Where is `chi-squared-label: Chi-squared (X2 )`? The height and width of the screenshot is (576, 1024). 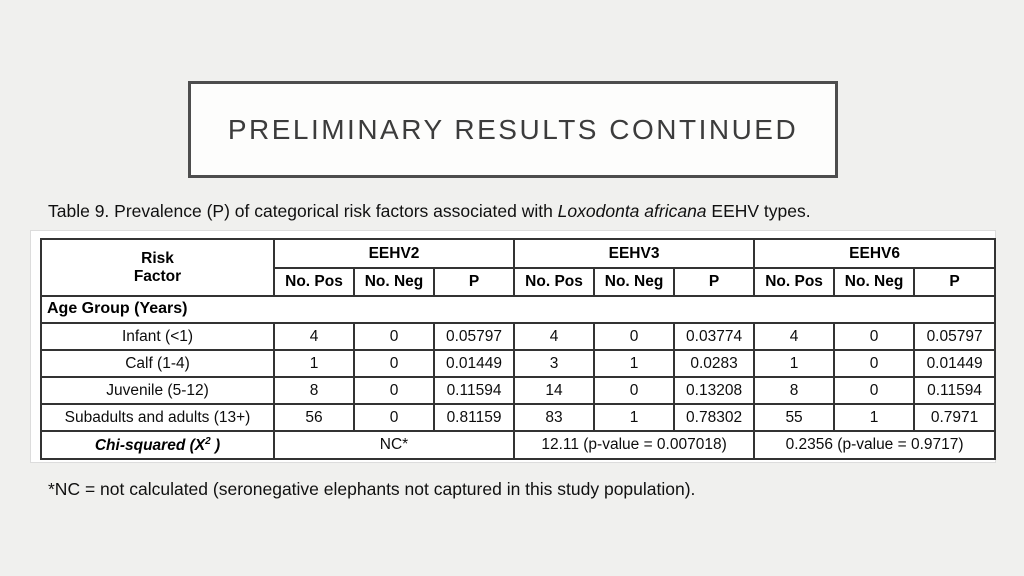 chi-squared-label: Chi-squared (X2 ) is located at coordinates (157, 445).